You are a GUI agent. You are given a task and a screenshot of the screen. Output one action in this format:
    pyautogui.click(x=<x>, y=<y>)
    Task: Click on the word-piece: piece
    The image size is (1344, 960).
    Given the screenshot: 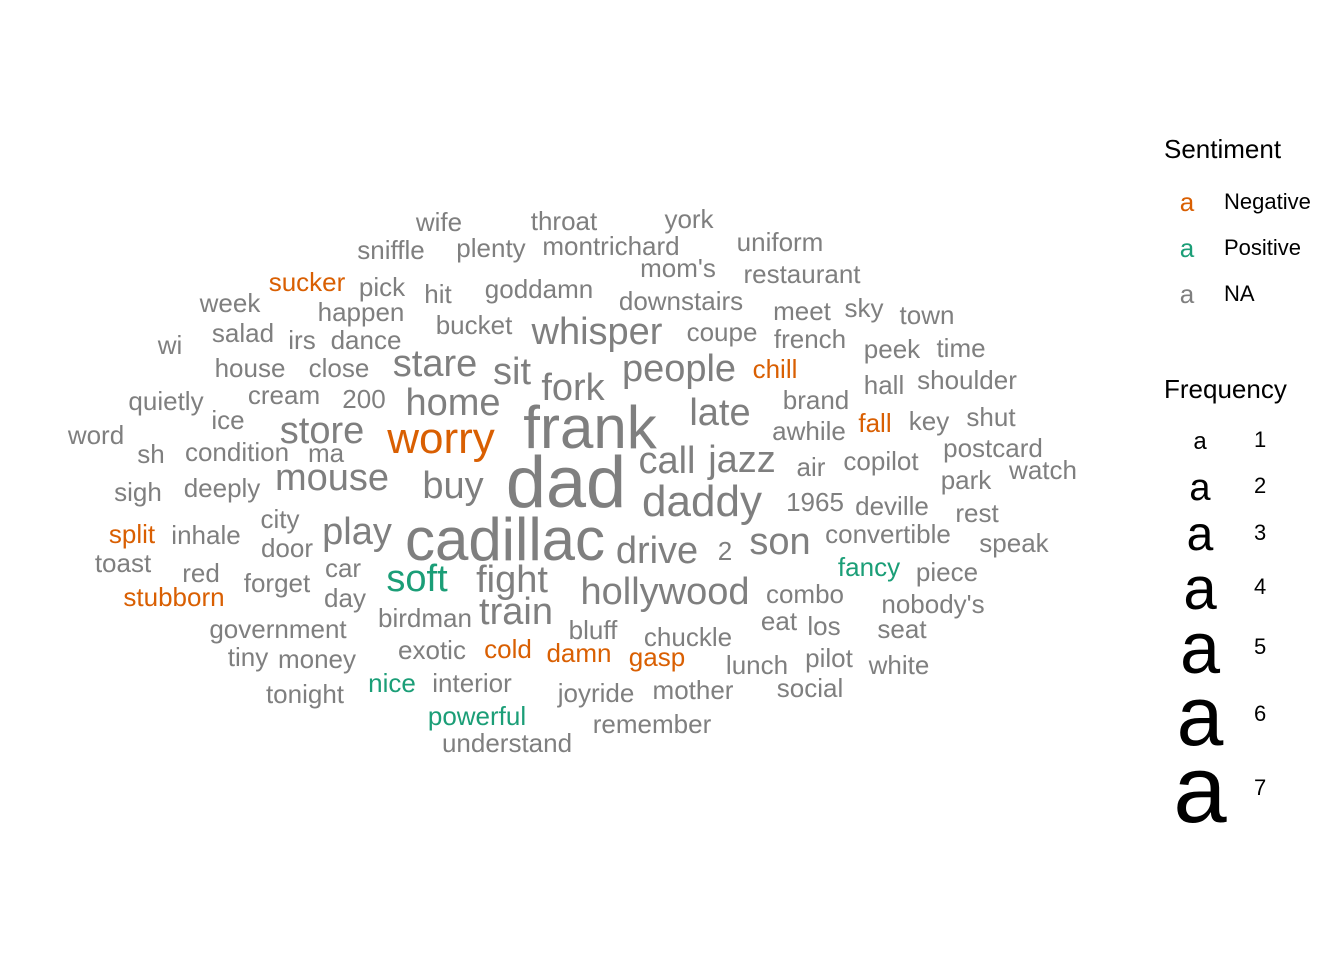 What is the action you would take?
    pyautogui.click(x=947, y=572)
    